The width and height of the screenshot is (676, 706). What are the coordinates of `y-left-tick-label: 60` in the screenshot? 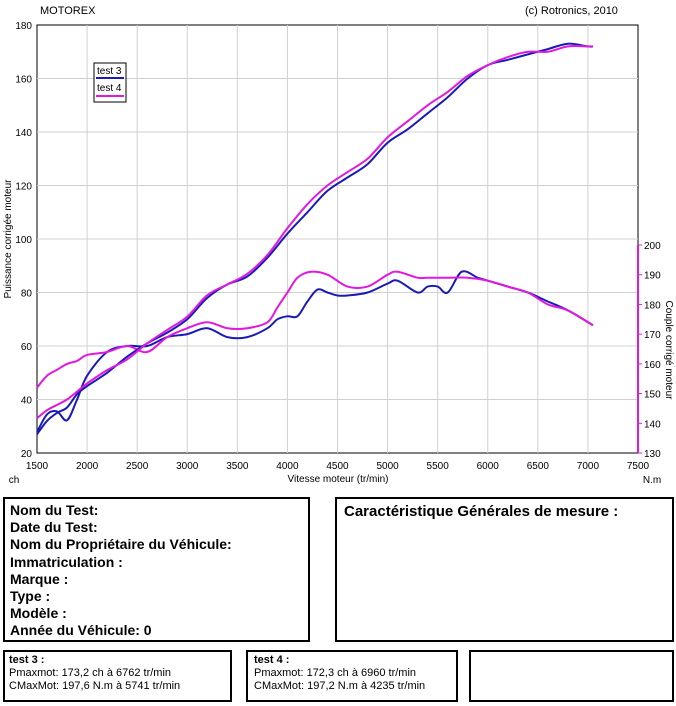 It's located at (27, 347).